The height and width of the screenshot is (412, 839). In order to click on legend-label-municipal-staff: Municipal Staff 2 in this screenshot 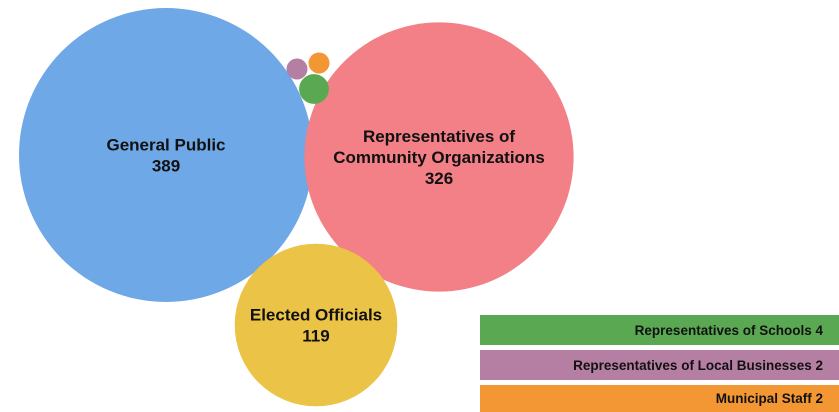, I will do `click(769, 398)`.